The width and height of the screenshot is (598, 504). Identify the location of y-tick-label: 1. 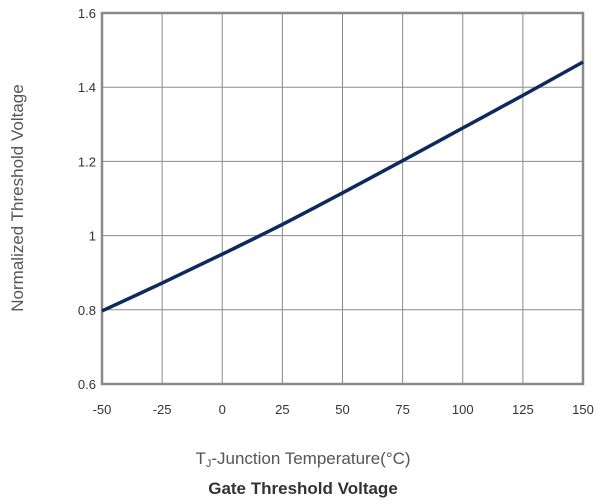
(92, 236).